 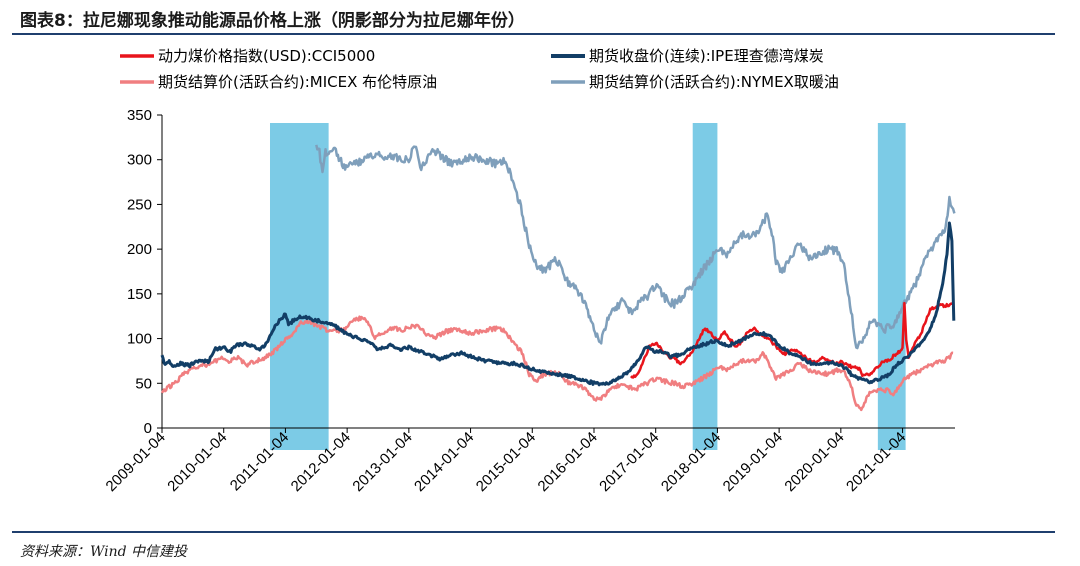 What do you see at coordinates (143, 383) in the screenshot?
I see `y-tick-label: 50` at bounding box center [143, 383].